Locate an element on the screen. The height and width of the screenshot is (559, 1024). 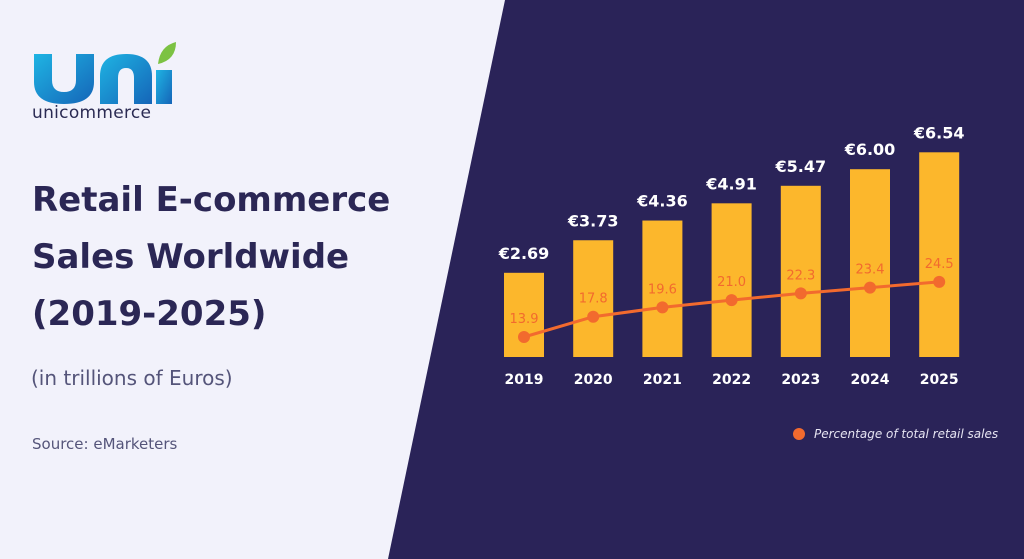
line-layer is located at coordinates (732, 309).